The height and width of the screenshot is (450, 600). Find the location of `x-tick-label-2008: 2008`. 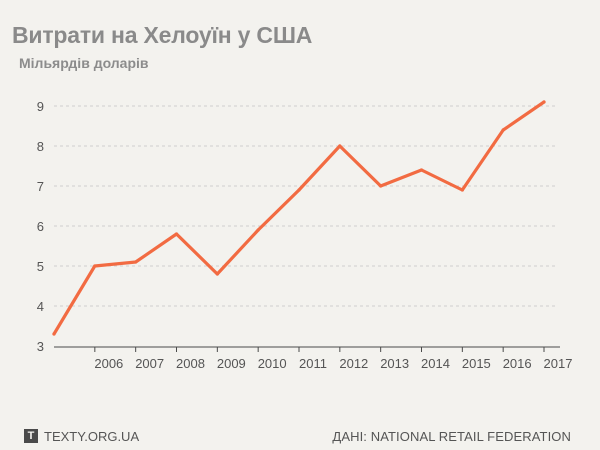

x-tick-label-2008: 2008 is located at coordinates (190, 363).